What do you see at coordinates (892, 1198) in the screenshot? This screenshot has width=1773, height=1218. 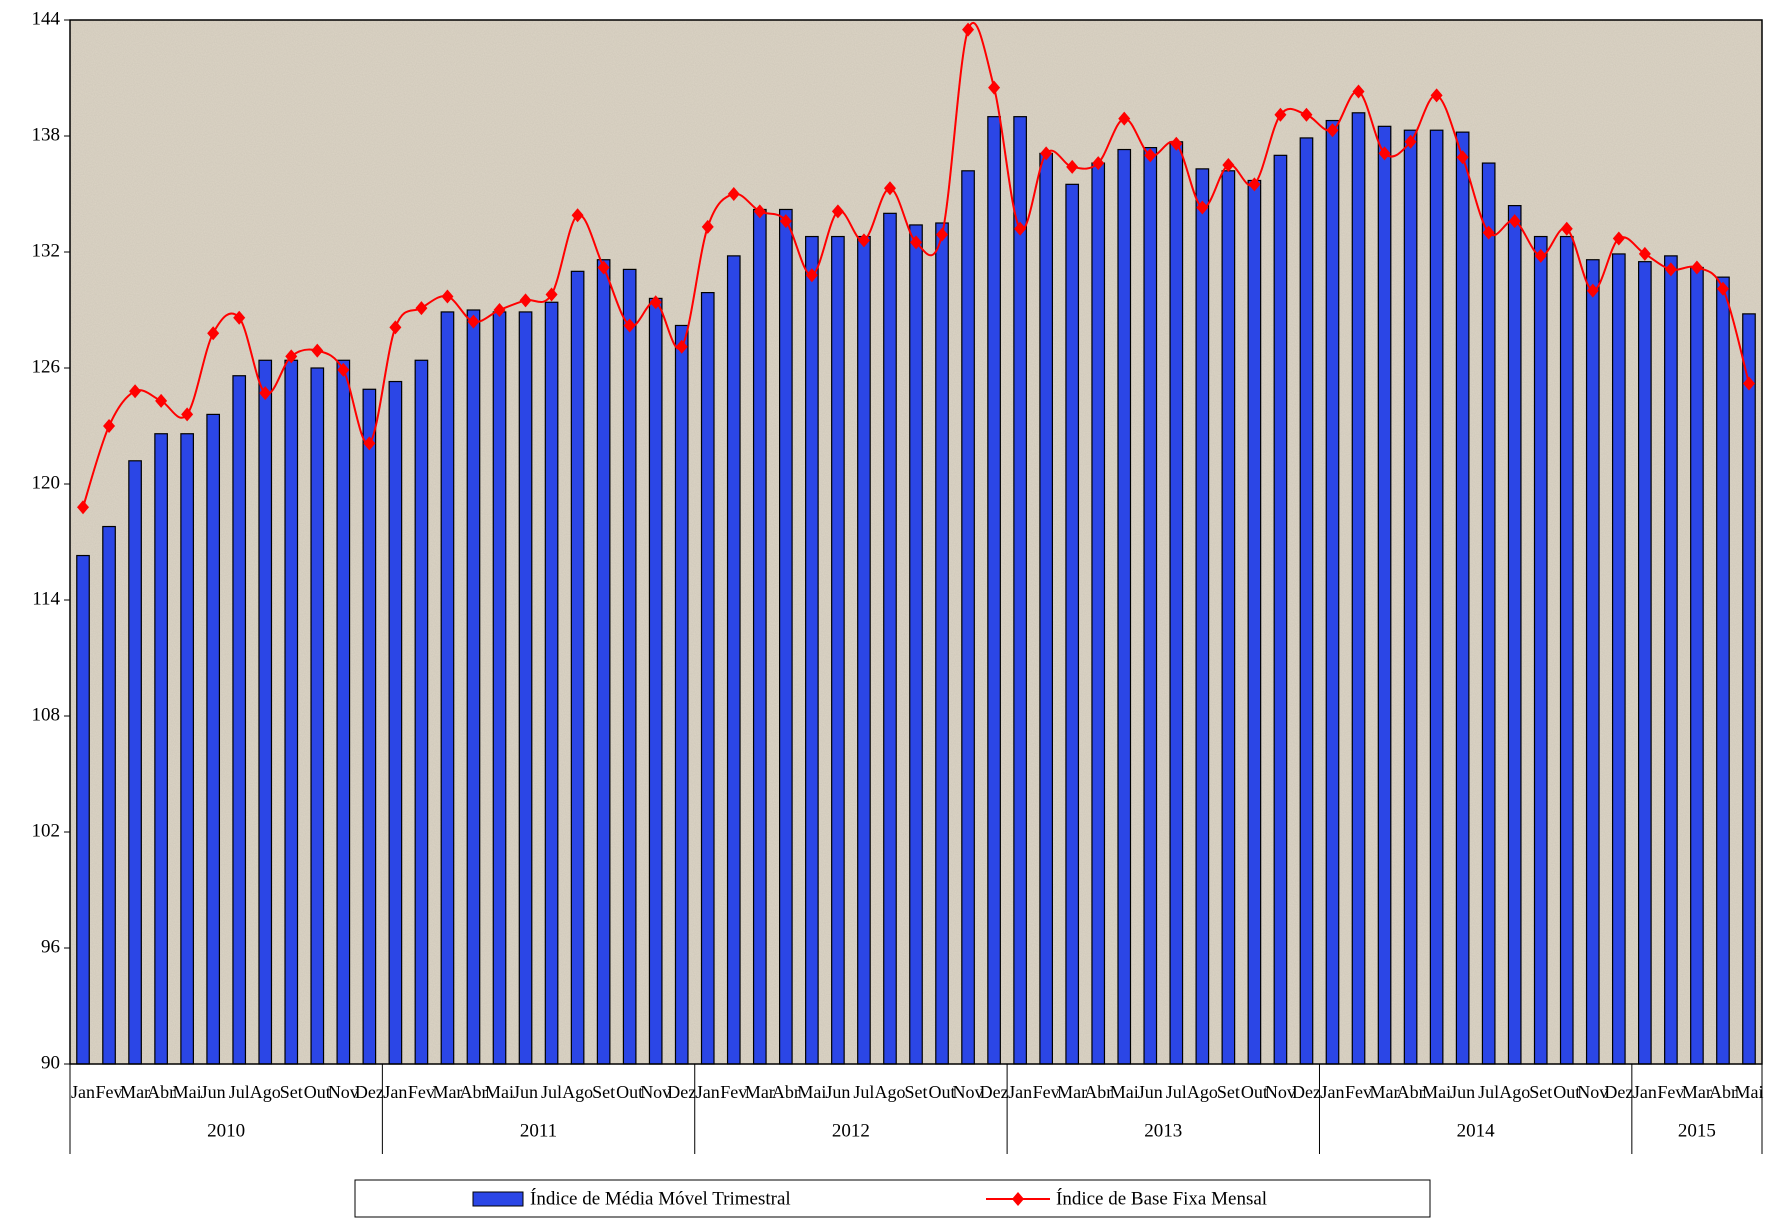 I see `legend` at bounding box center [892, 1198].